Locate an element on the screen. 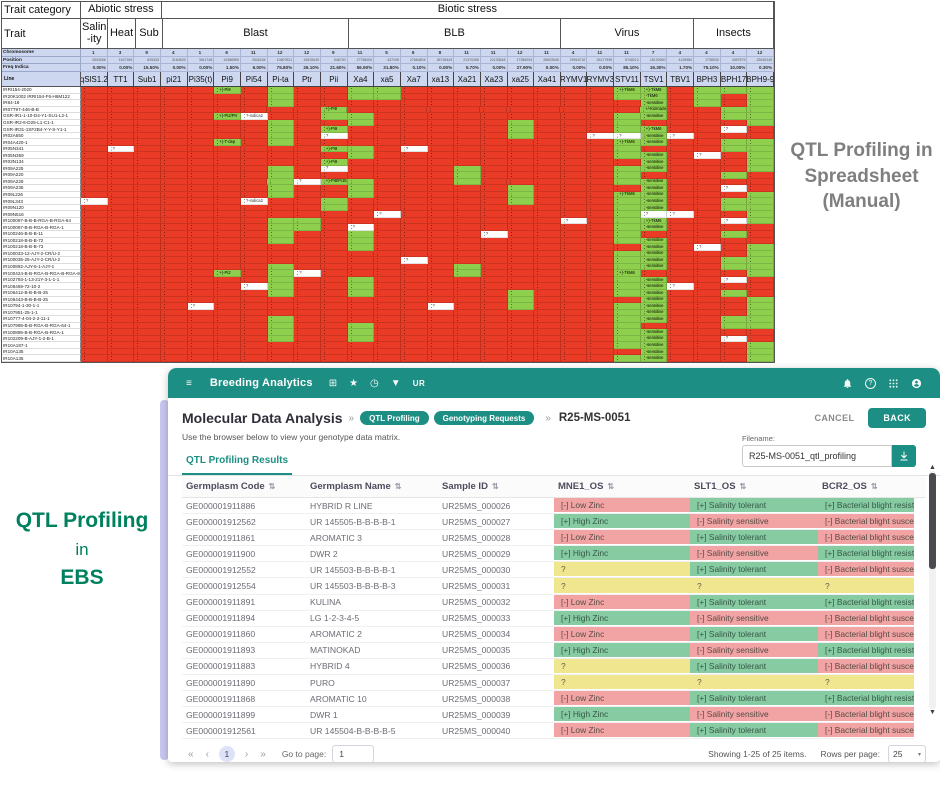  position-cell: 10607521 is located at coordinates (281, 60).